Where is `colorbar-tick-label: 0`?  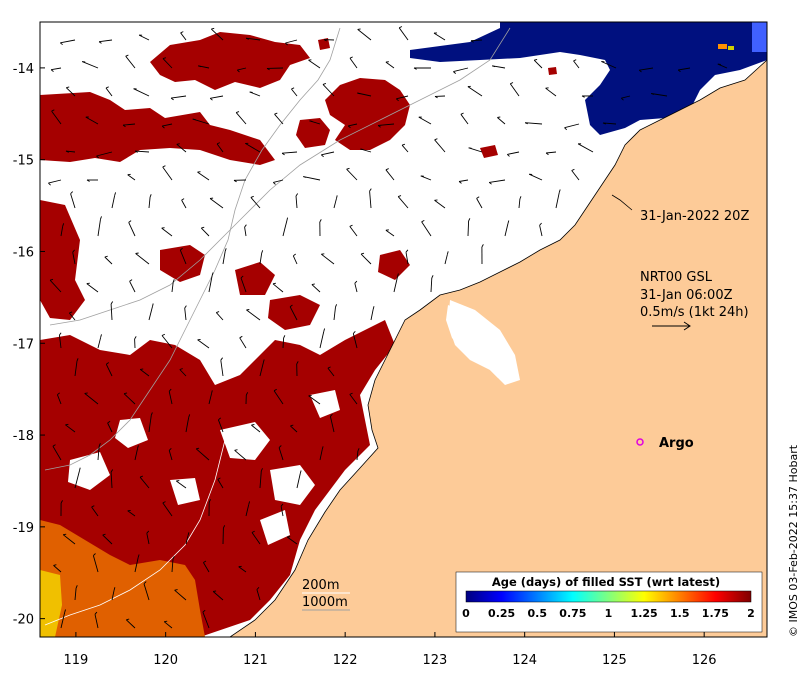
colorbar-tick-label: 0 is located at coordinates (466, 613).